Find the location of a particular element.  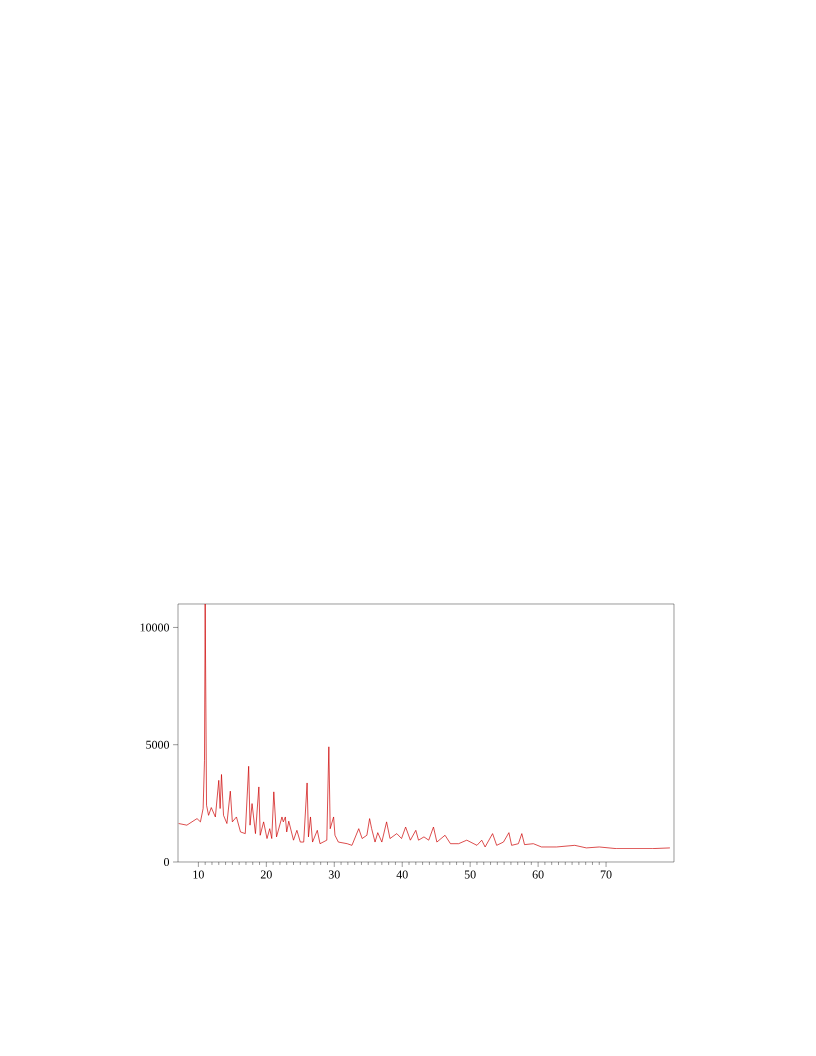

y-tick-label: 10000 is located at coordinates (155, 627).